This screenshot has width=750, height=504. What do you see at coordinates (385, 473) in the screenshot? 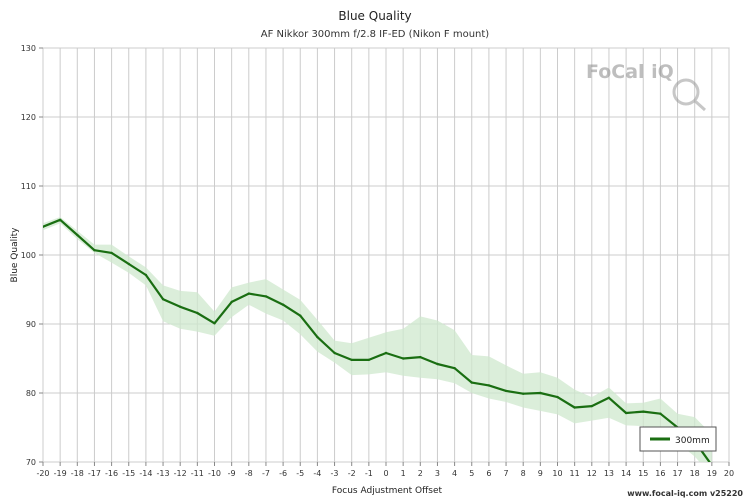
I see `x-tick-label: 0` at bounding box center [385, 473].